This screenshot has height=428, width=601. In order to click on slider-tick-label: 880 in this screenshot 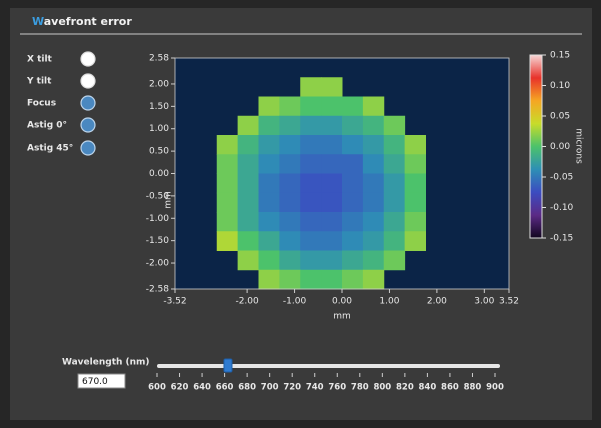, I will do `click(473, 388)`.